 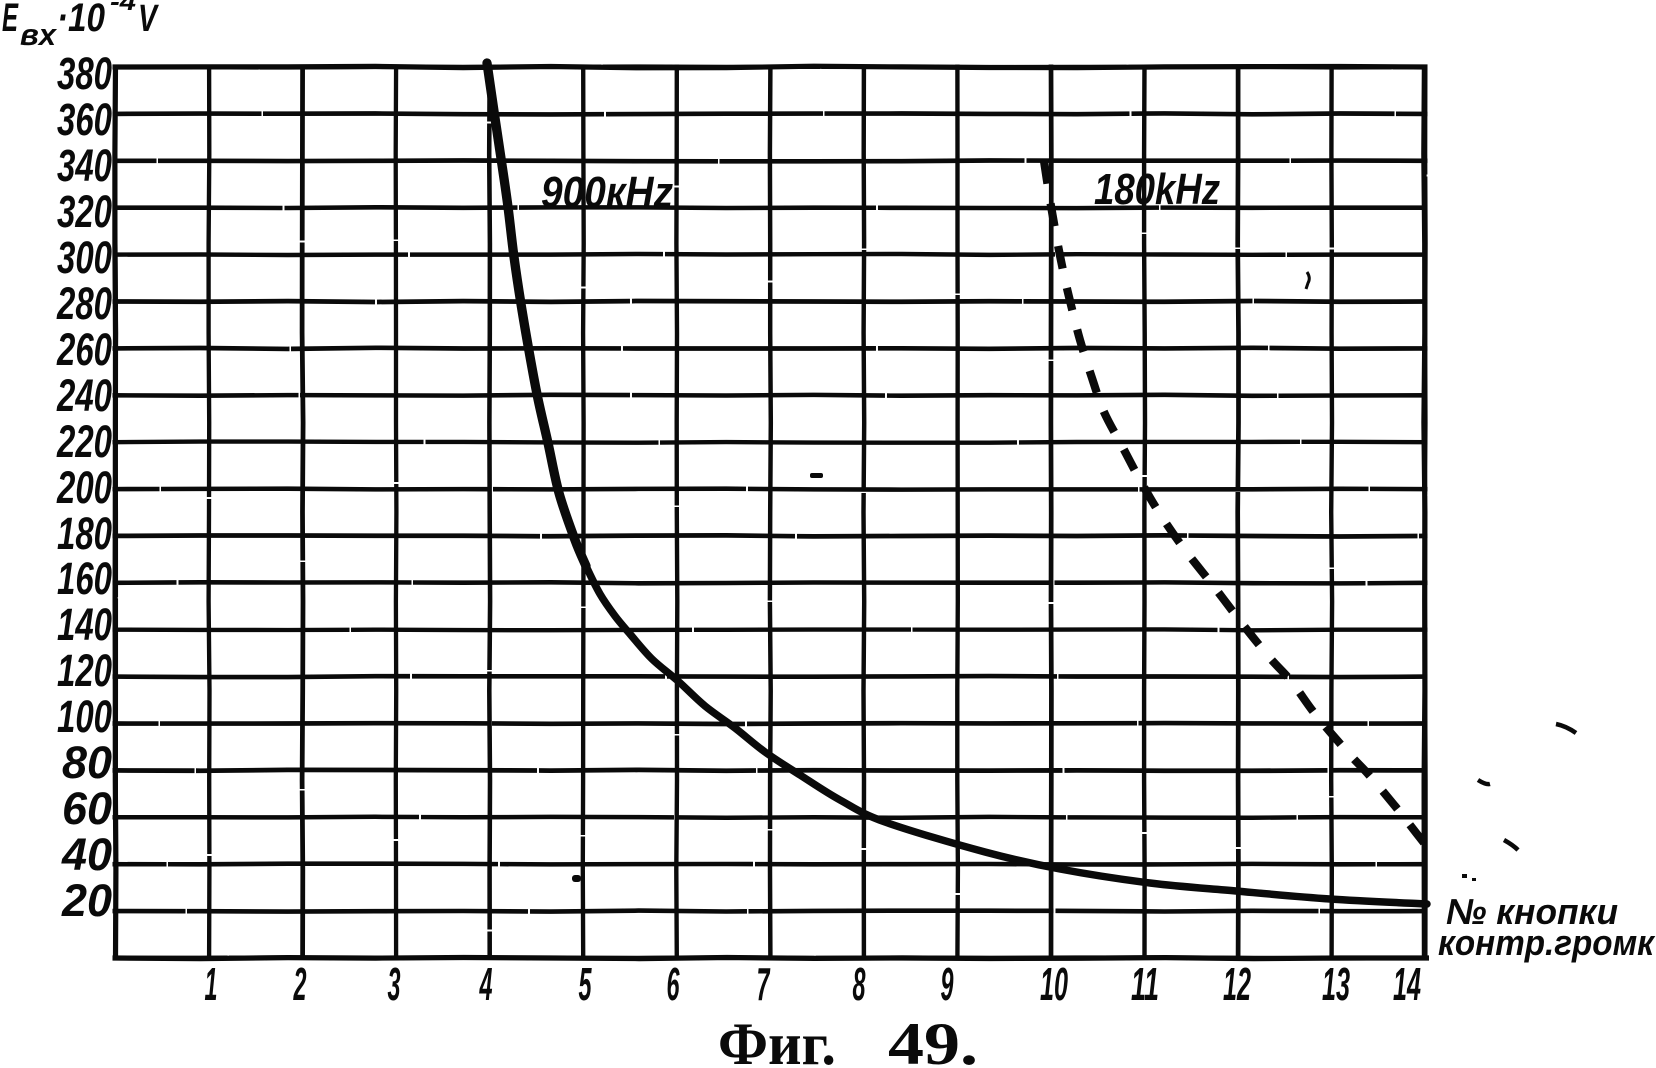 I want to click on svg-text: 180kHz, so click(x=1157, y=189).